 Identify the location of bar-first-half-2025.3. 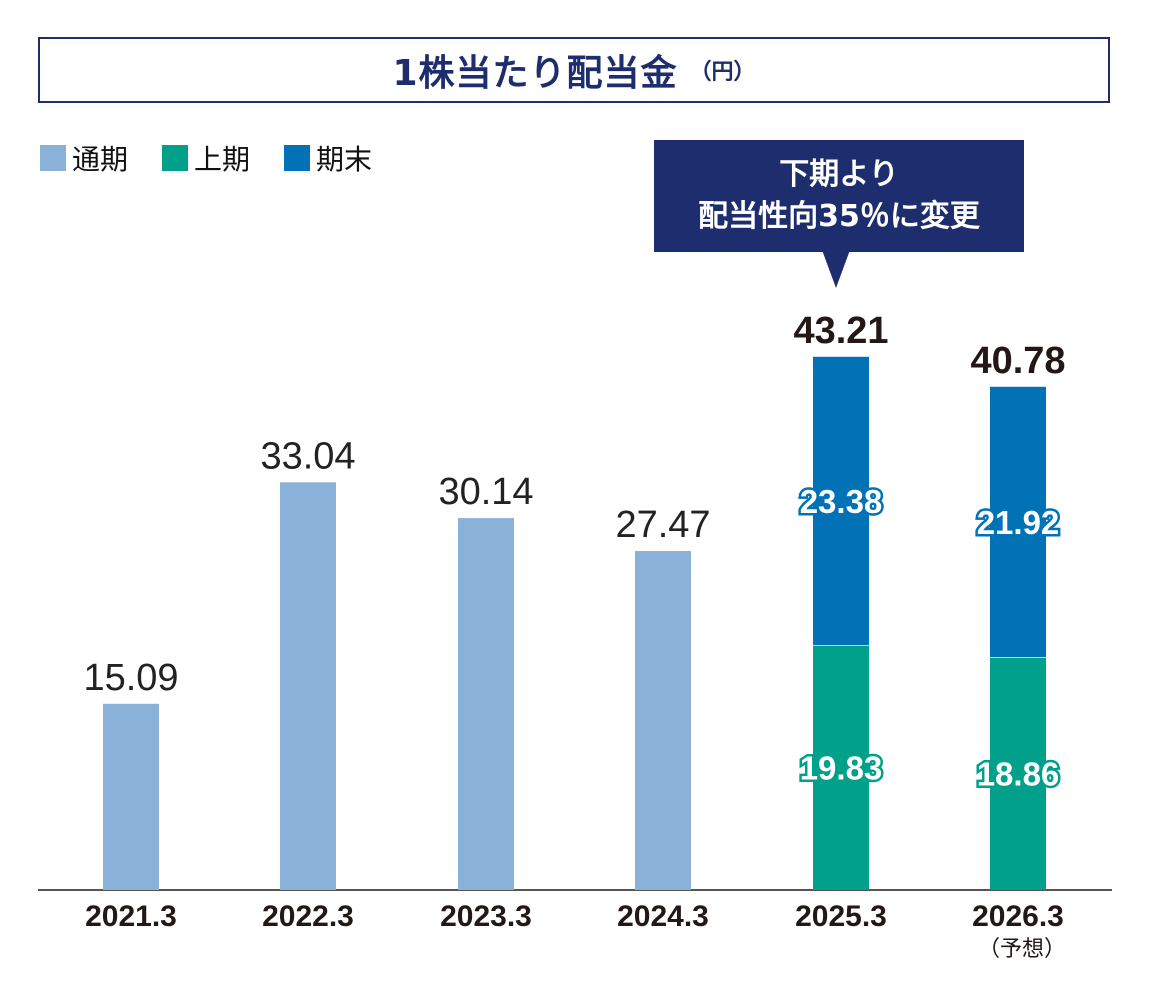
(841, 767).